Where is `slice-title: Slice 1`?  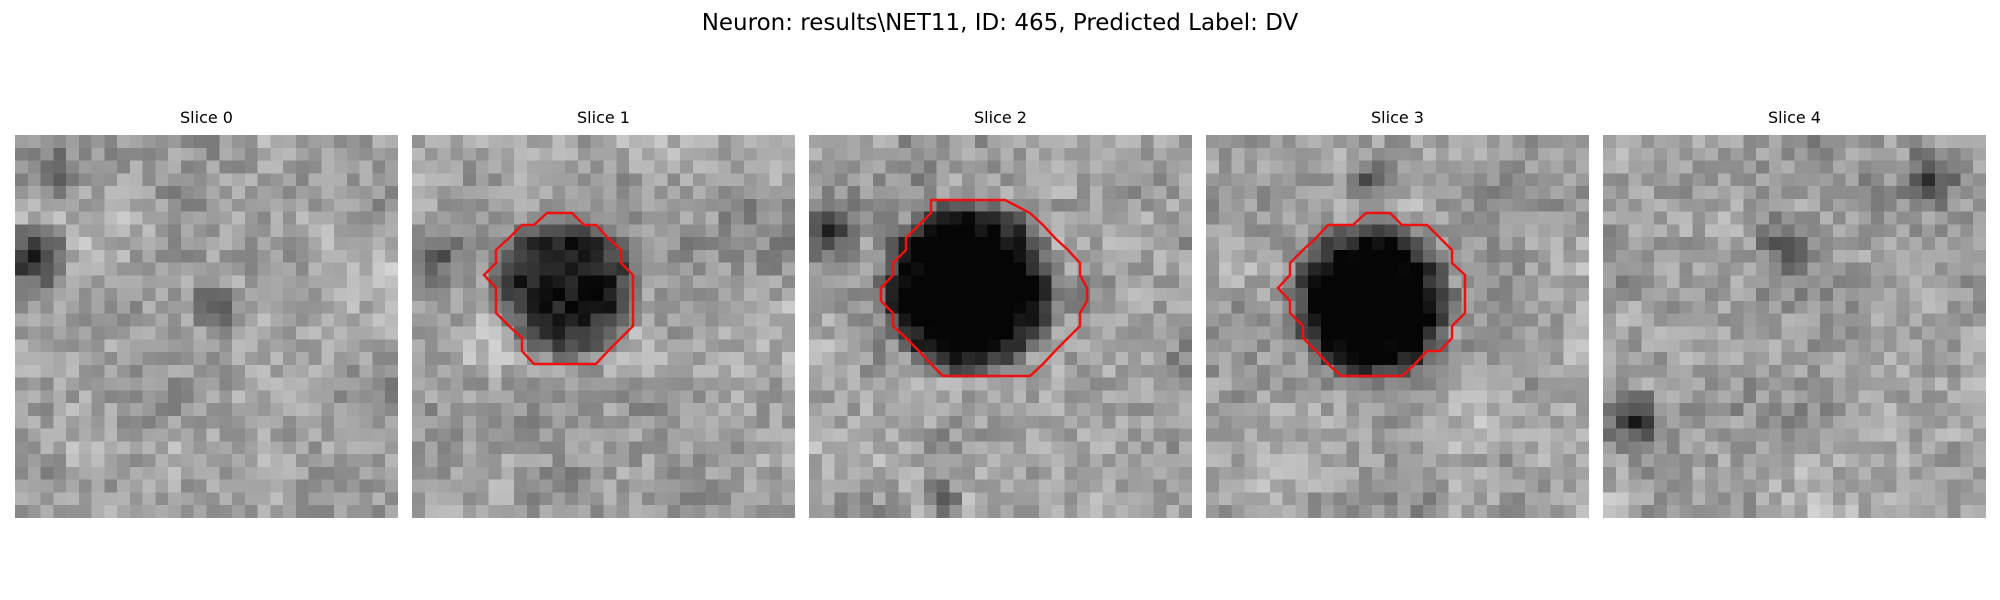 slice-title: Slice 1 is located at coordinates (603, 117).